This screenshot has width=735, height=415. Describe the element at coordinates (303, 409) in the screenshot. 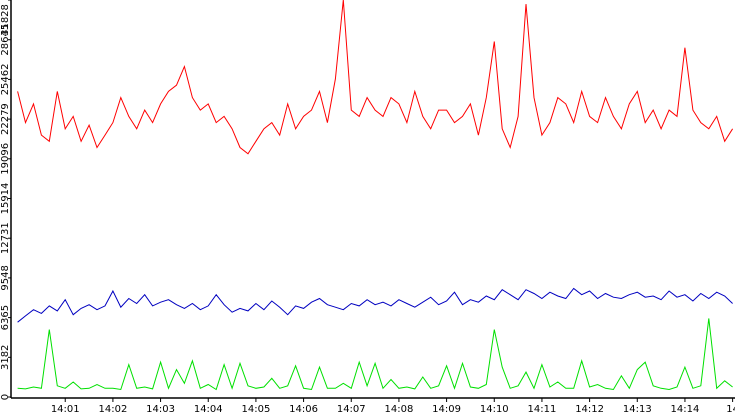

I see `x-tick-label: 14:06` at that location.